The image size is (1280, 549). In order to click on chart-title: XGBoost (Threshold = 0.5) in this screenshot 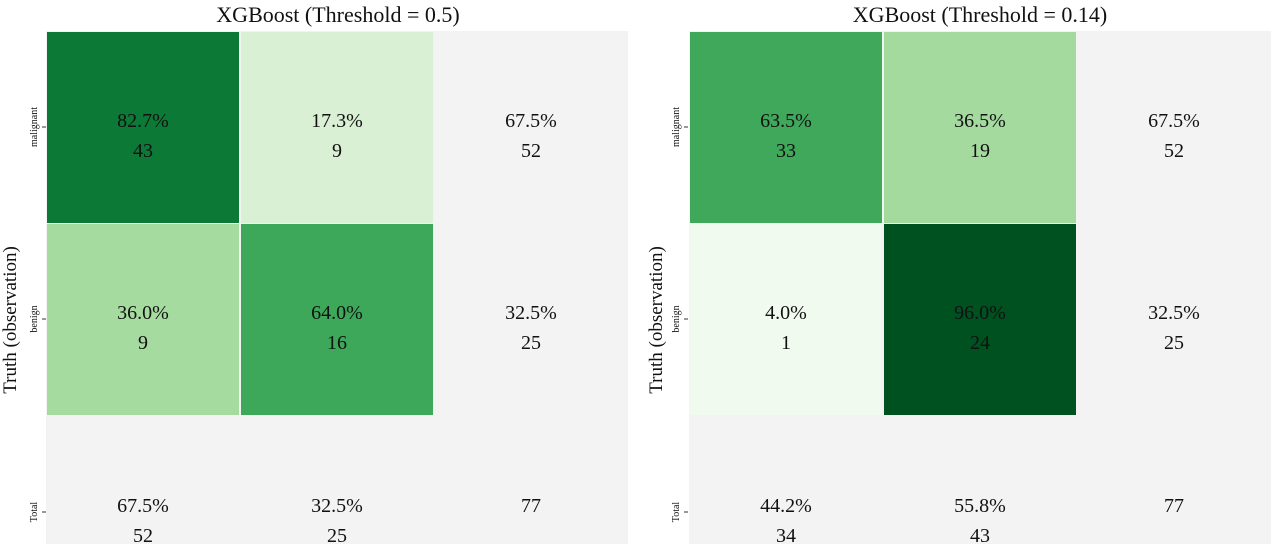, I will do `click(337, 14)`.